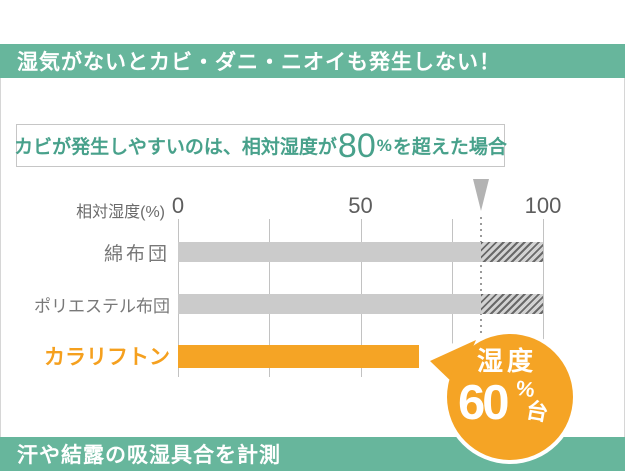 The height and width of the screenshot is (471, 625). I want to click on bottom-banner-text: 汗や結露の吸湿具合を計測, so click(149, 455).